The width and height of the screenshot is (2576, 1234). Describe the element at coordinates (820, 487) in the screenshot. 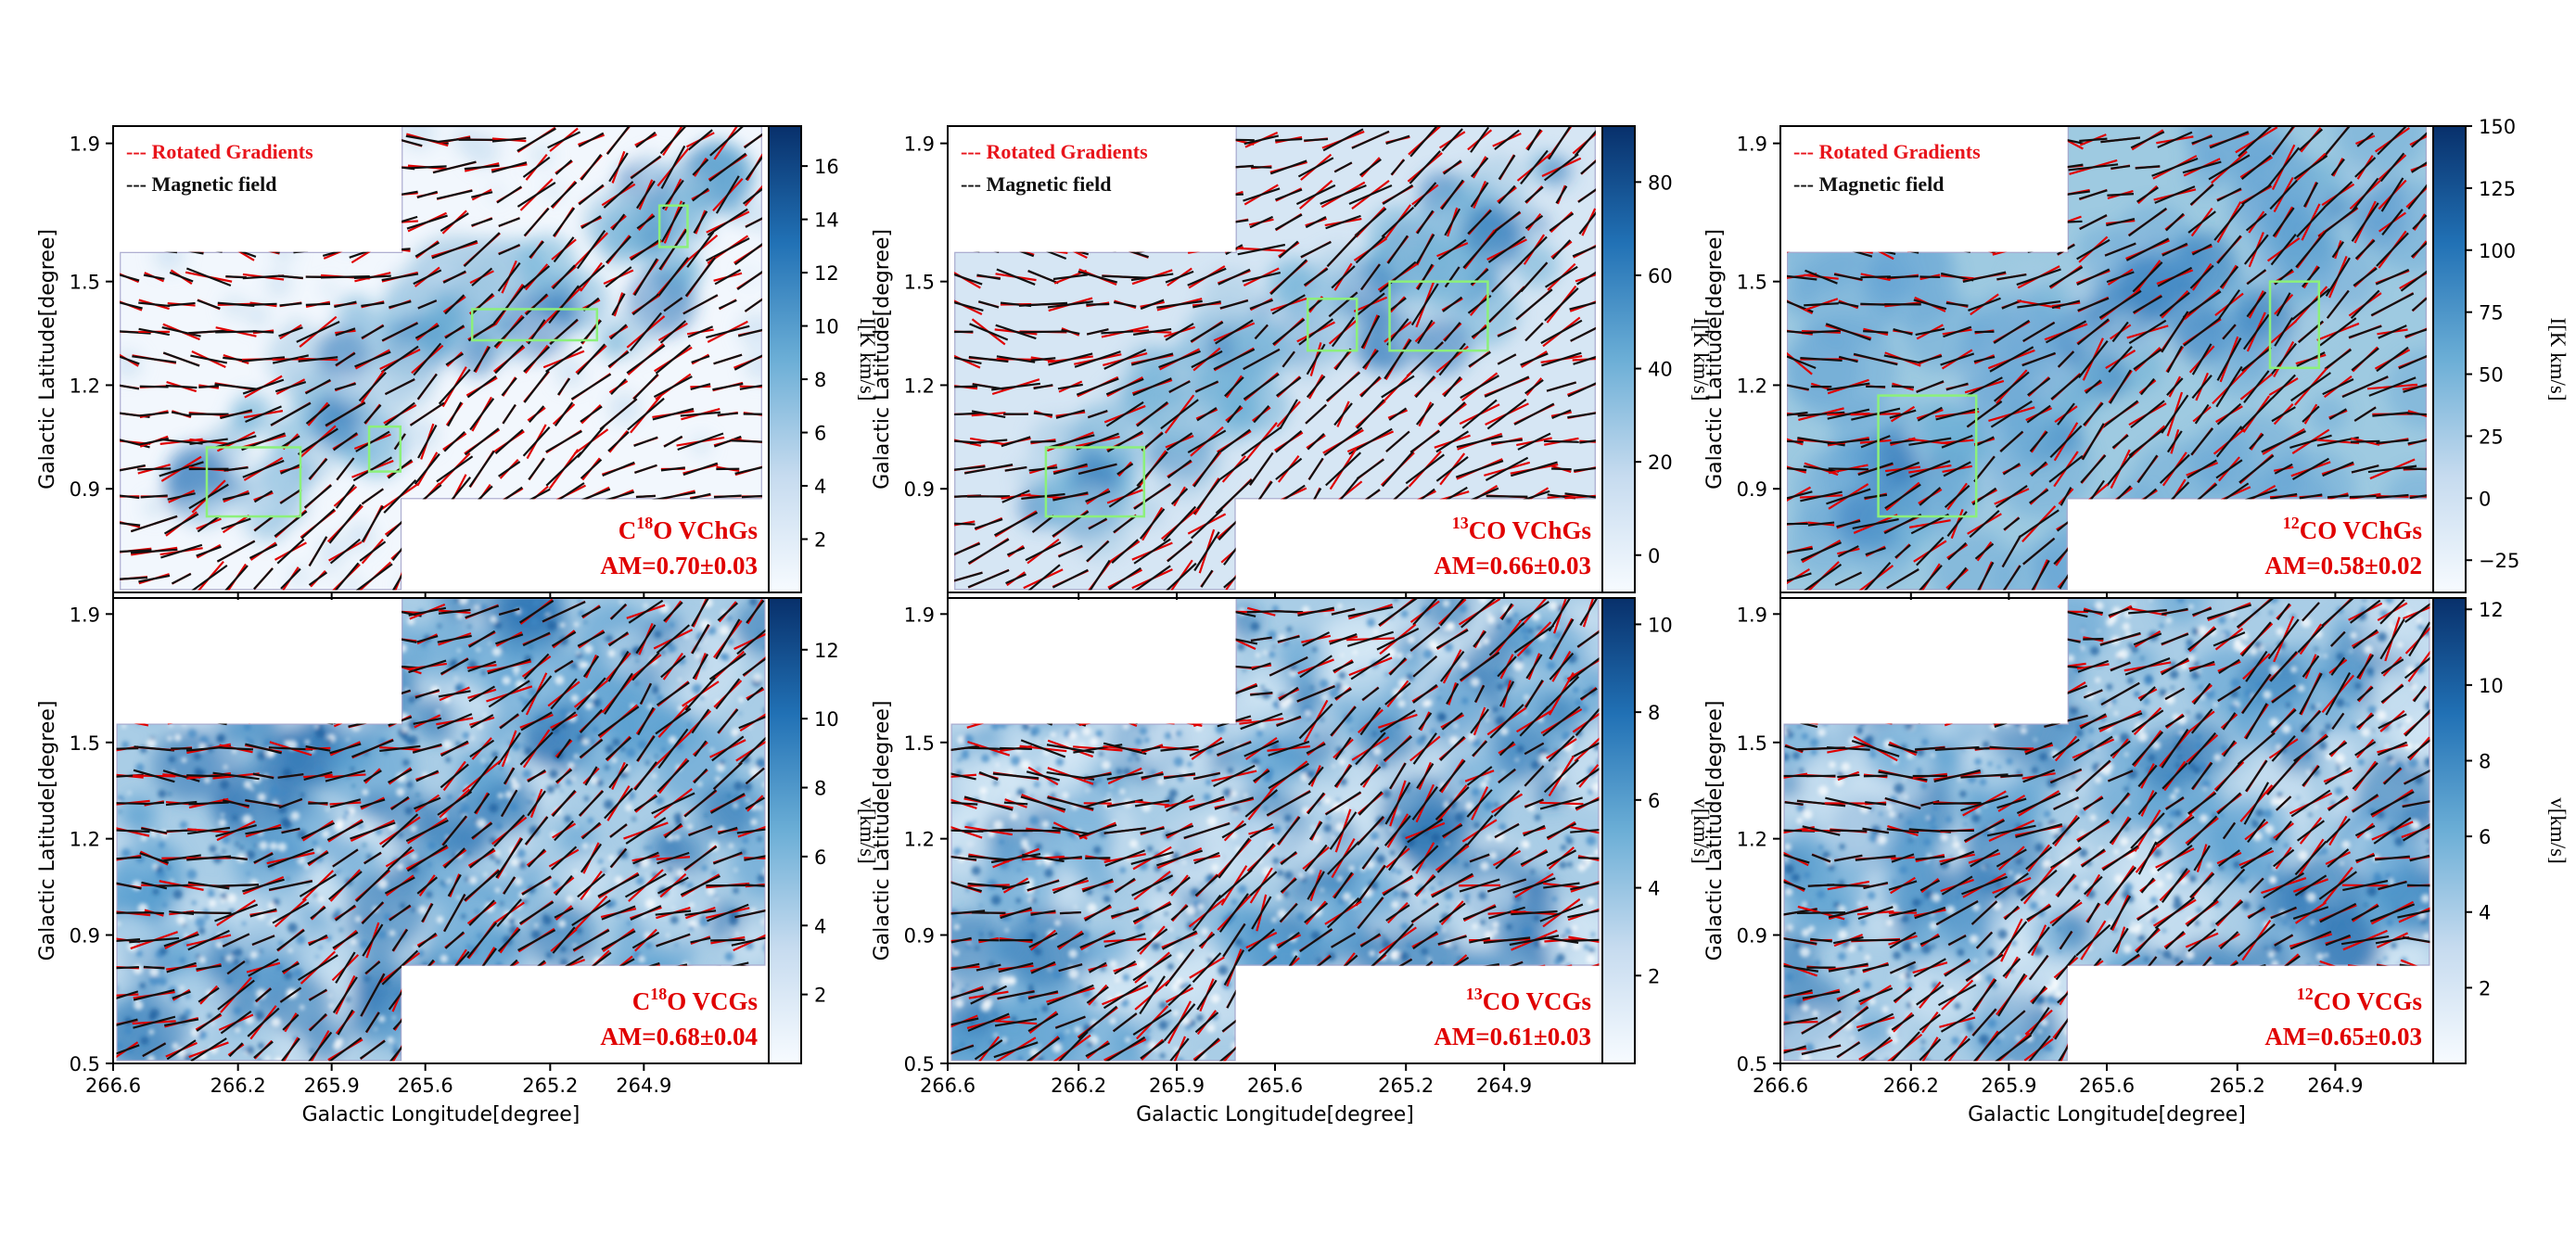

I see `colorbar-tick-c18o-vchg-1: 4` at that location.